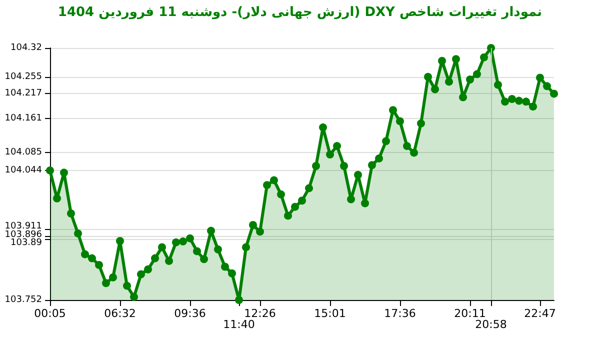 The height and width of the screenshot is (352, 600). I want to click on y-tick-label: 104.085, so click(23, 152).